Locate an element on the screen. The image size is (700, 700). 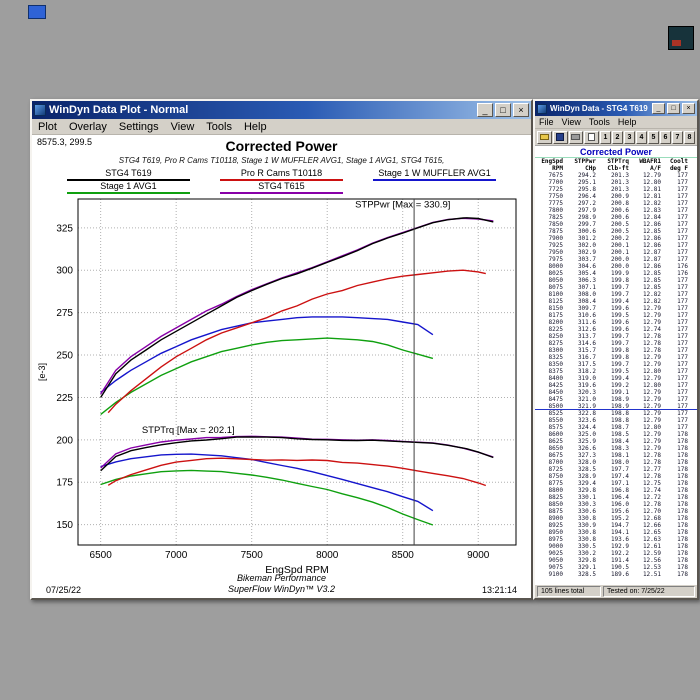
view-button-7: 7 is located at coordinates (677, 137).